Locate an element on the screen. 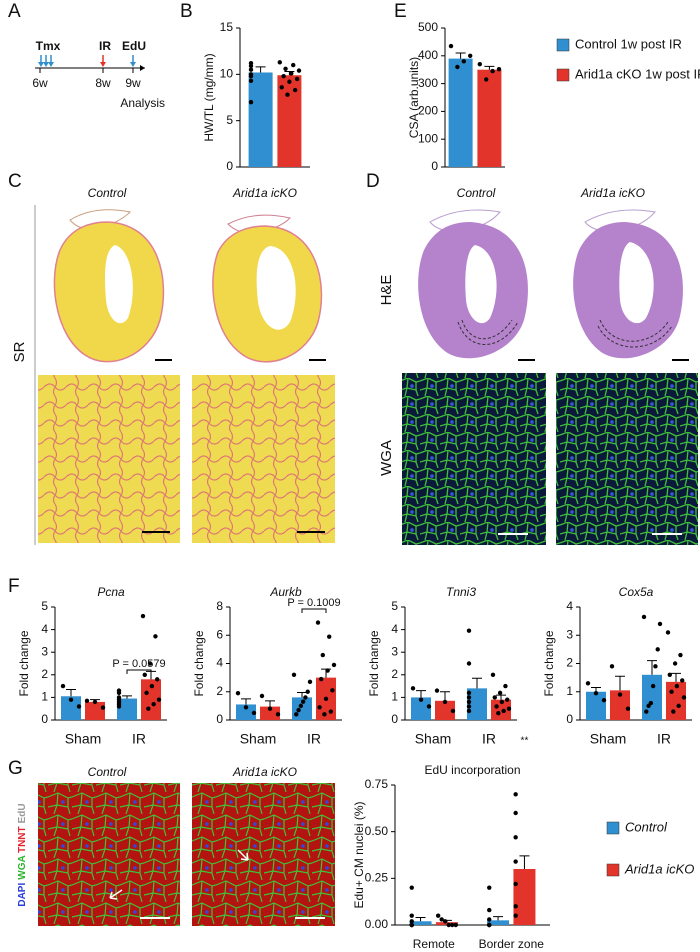  y-tick-label: 2 is located at coordinates (569, 663).